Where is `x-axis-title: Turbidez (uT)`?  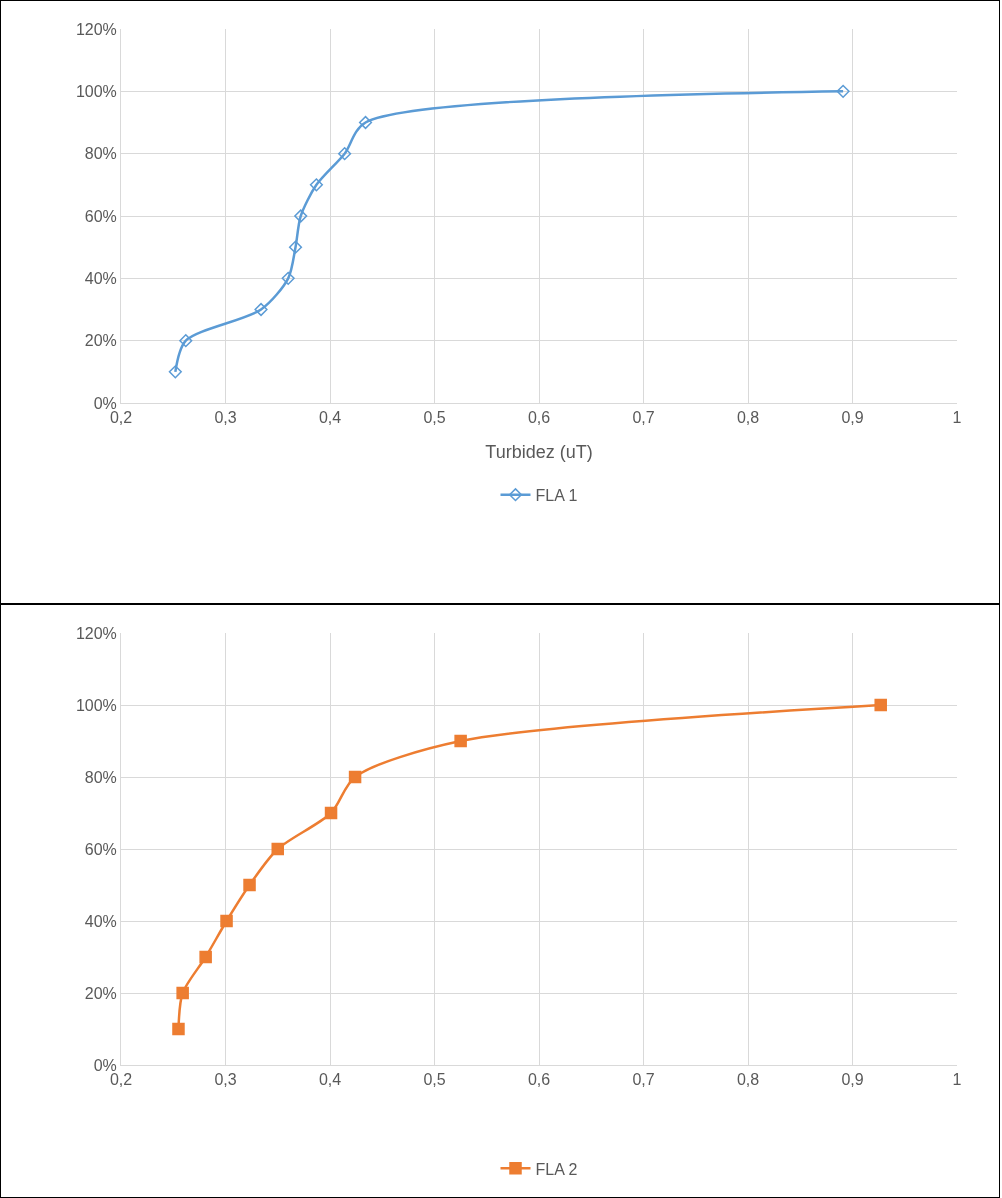
x-axis-title: Turbidez (uT) is located at coordinates (539, 452).